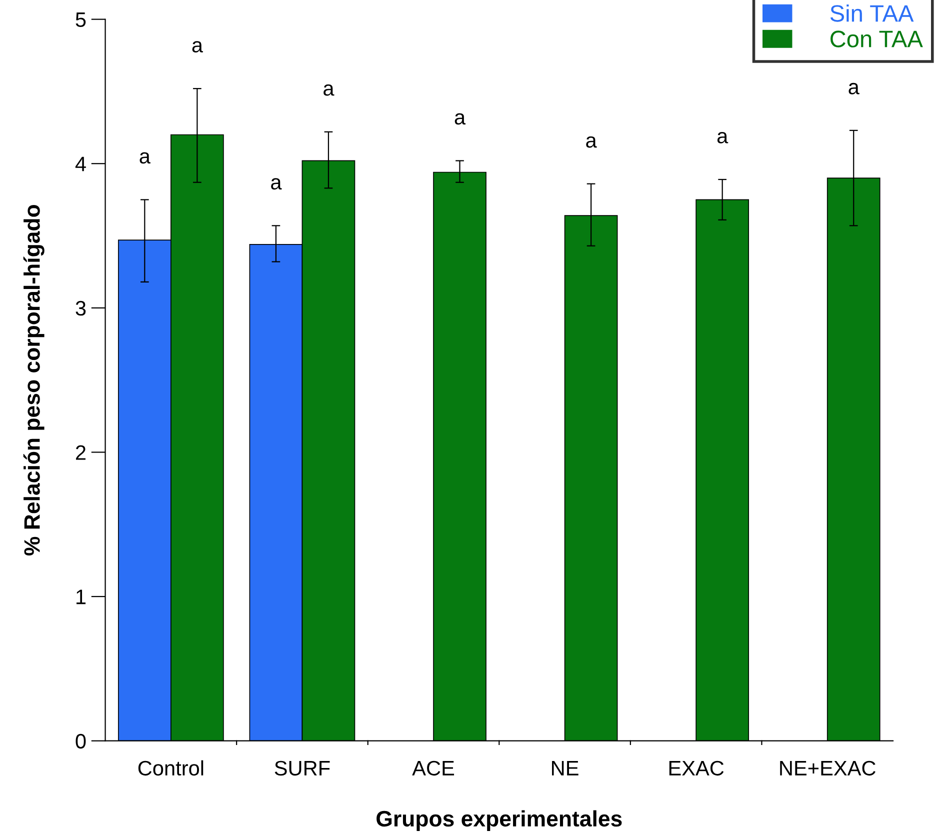  Describe the element at coordinates (81, 20) in the screenshot. I see `y-tick-label: 5` at that location.